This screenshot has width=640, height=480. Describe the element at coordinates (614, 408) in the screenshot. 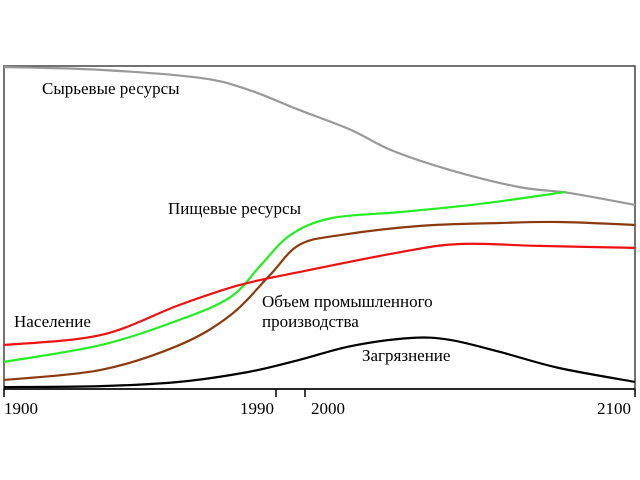

I see `x-tick-label-2100: 2100` at that location.